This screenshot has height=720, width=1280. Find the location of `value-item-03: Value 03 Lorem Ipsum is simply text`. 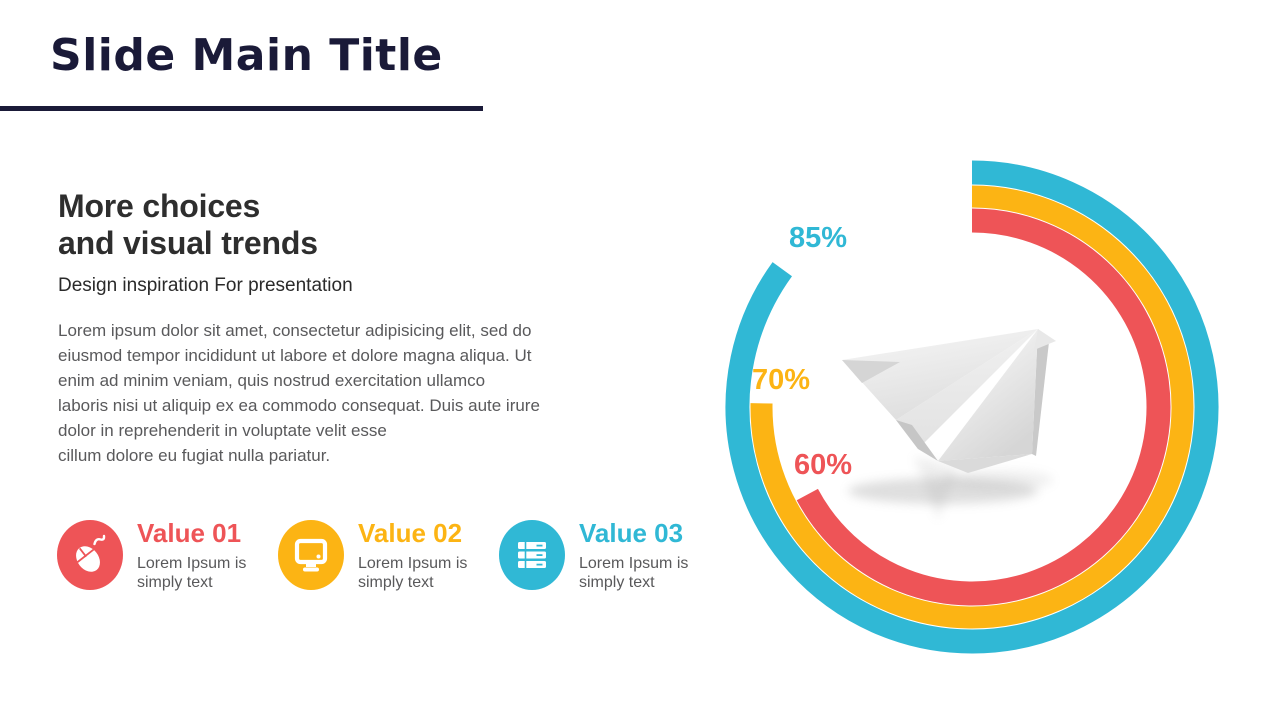

value-item-03: Value 03 Lorem Ipsum is simply text is located at coordinates (609, 554).